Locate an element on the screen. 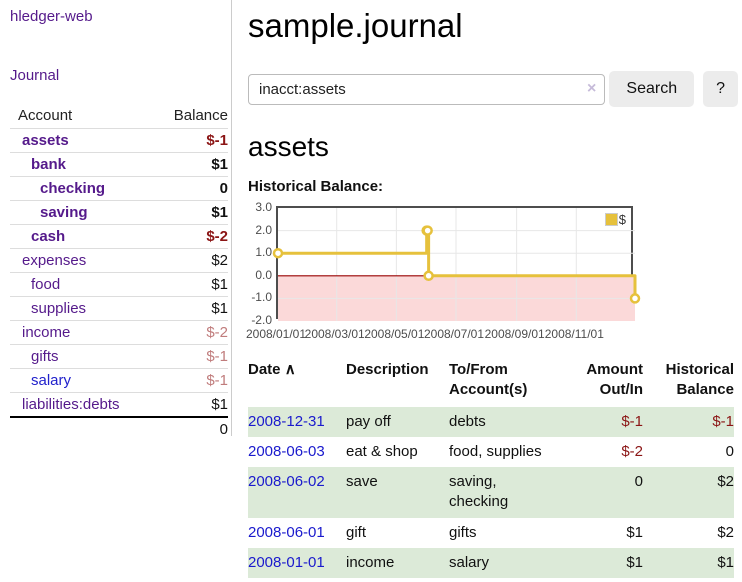 This screenshot has height=582, width=742. account-balance: $-2 is located at coordinates (217, 236).